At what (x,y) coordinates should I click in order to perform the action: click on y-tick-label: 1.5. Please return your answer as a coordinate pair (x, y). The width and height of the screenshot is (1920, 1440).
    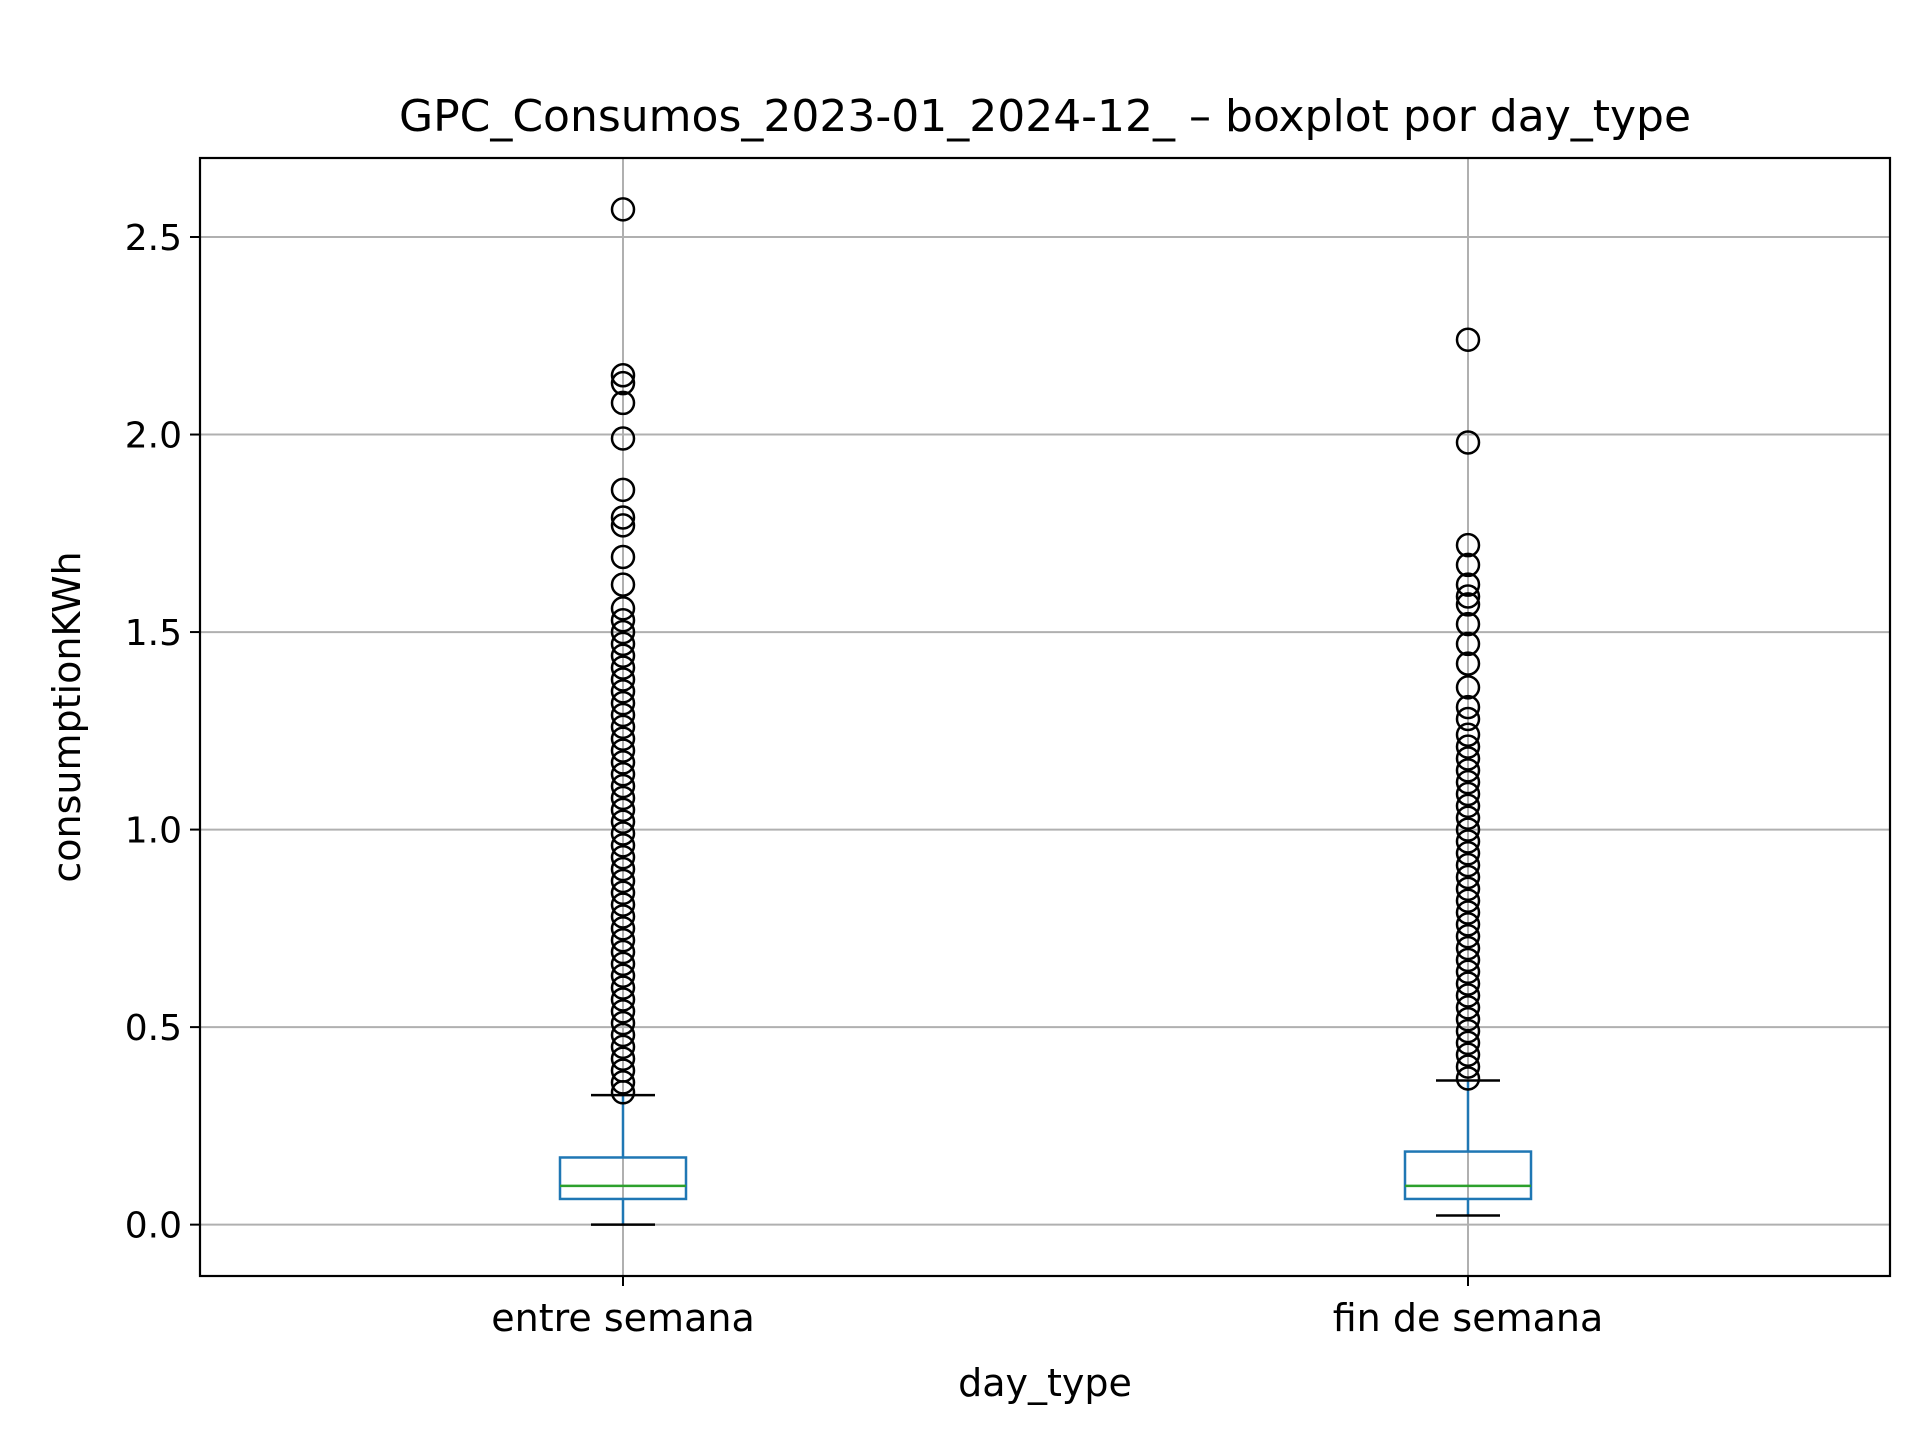
    Looking at the image, I should click on (153, 633).